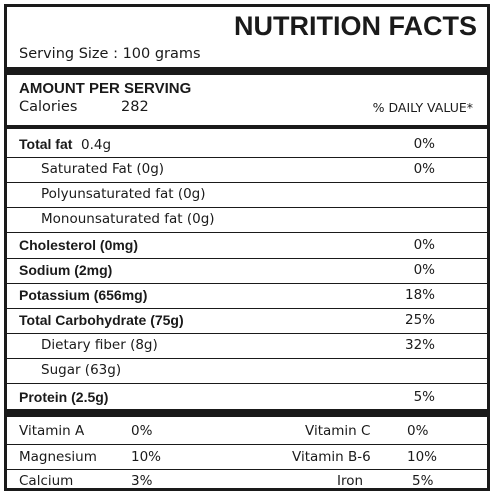  I want to click on vitamin-value: 5%, so click(423, 481).